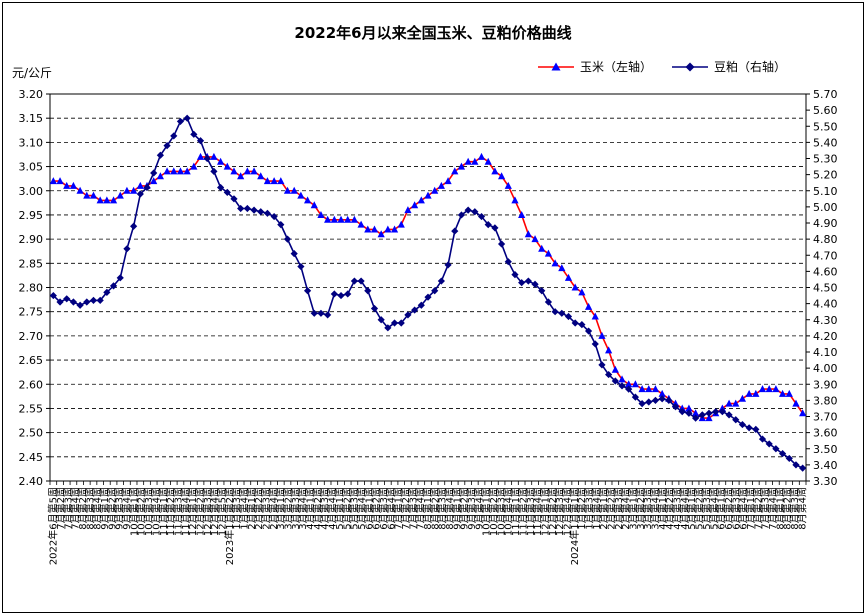  Describe the element at coordinates (221, 511) in the screenshot. I see `x-axis-tick-label: 12月第5周` at that location.